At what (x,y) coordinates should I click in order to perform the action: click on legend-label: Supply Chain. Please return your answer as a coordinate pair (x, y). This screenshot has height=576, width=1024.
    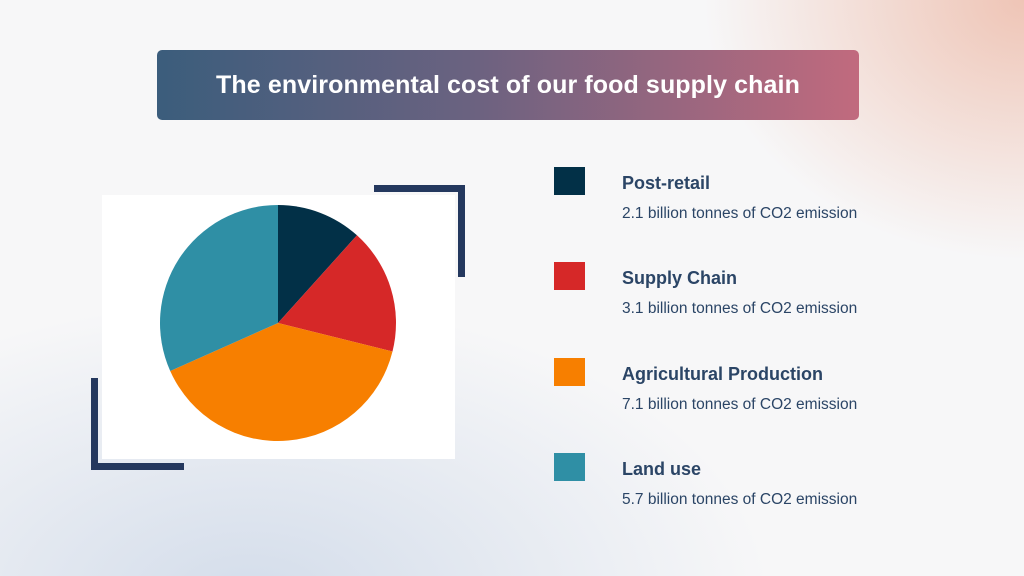
    Looking at the image, I should click on (680, 278).